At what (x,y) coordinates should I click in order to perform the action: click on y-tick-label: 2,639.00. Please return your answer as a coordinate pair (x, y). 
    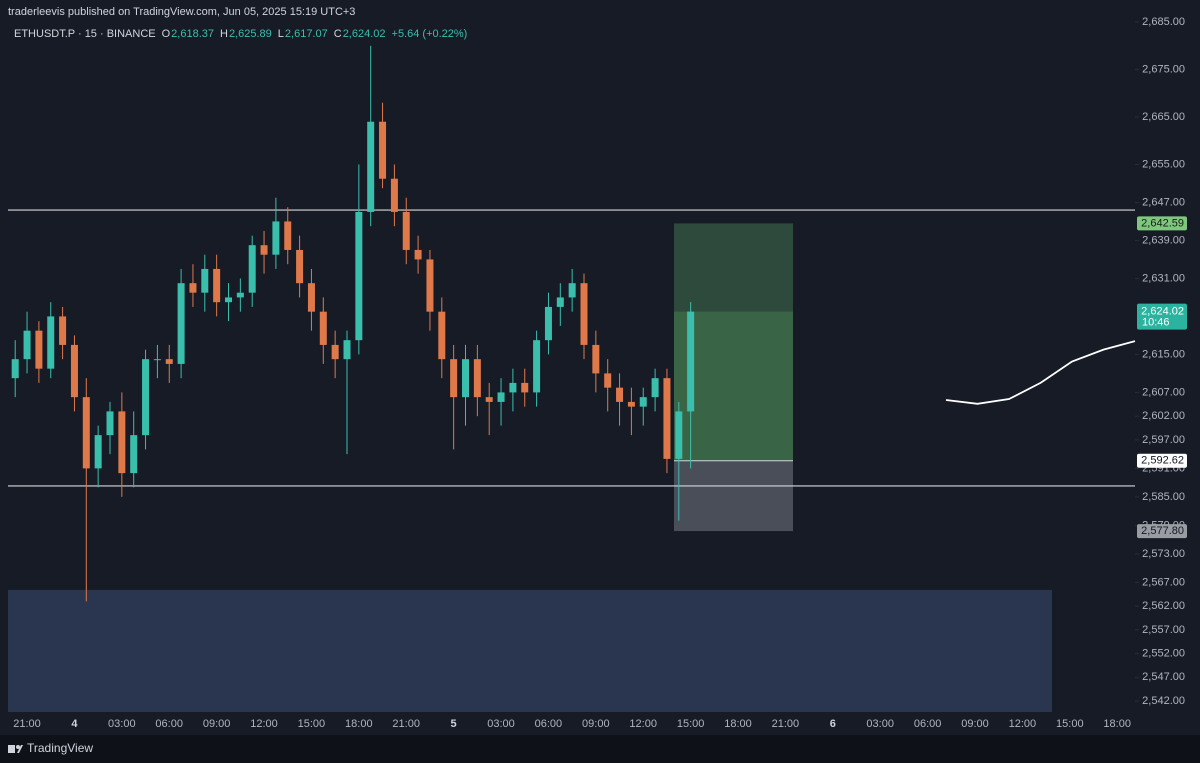
    Looking at the image, I should click on (1163, 240).